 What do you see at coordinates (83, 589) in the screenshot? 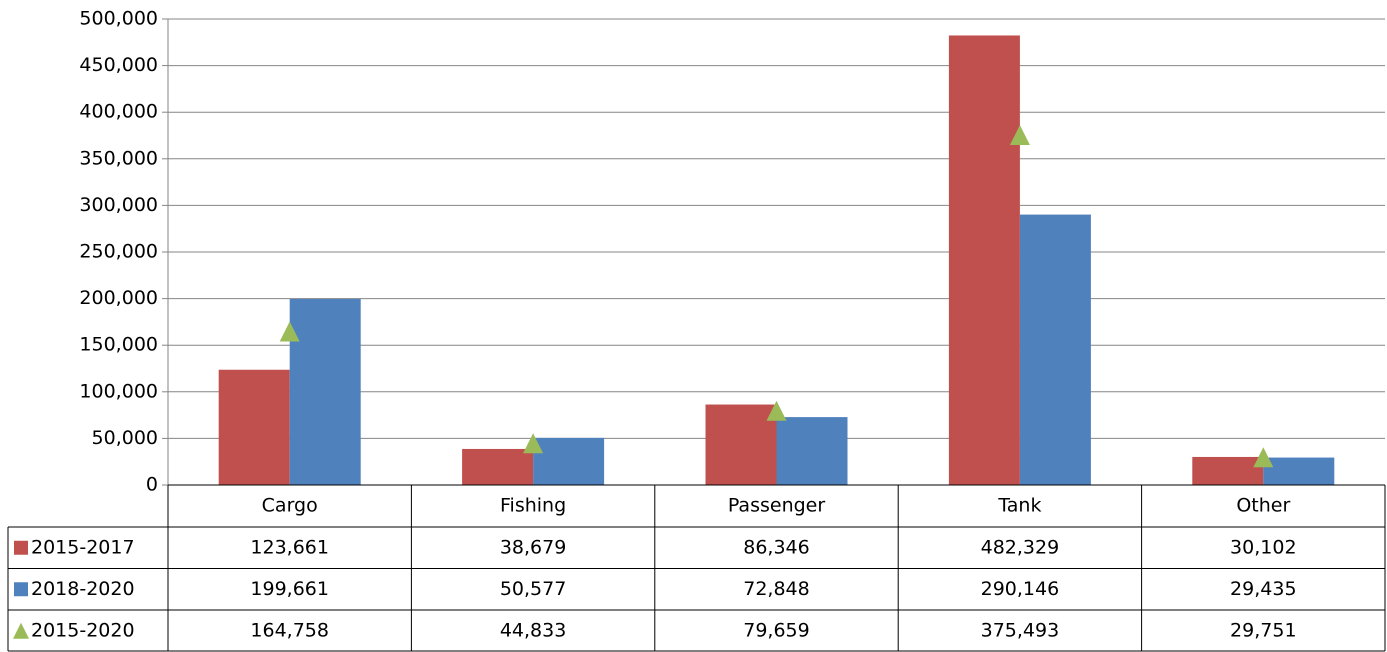
I see `legend-label: 2018-2020` at bounding box center [83, 589].